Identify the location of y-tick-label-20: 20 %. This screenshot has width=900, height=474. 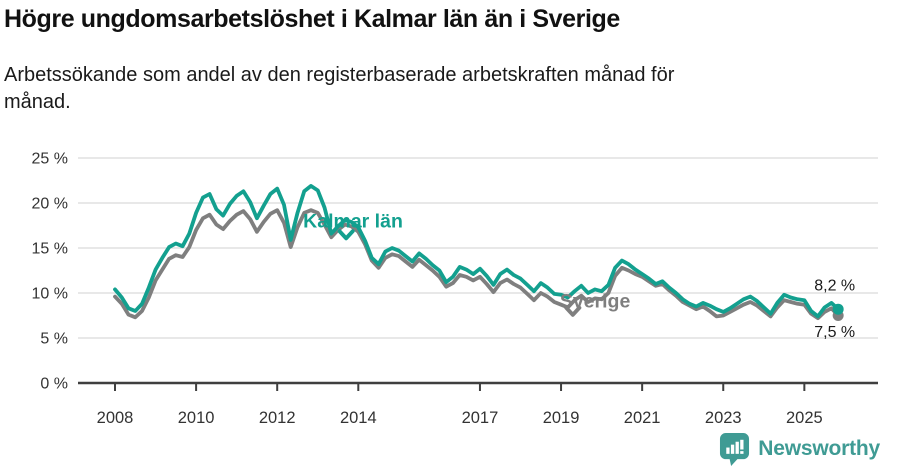
(50, 204).